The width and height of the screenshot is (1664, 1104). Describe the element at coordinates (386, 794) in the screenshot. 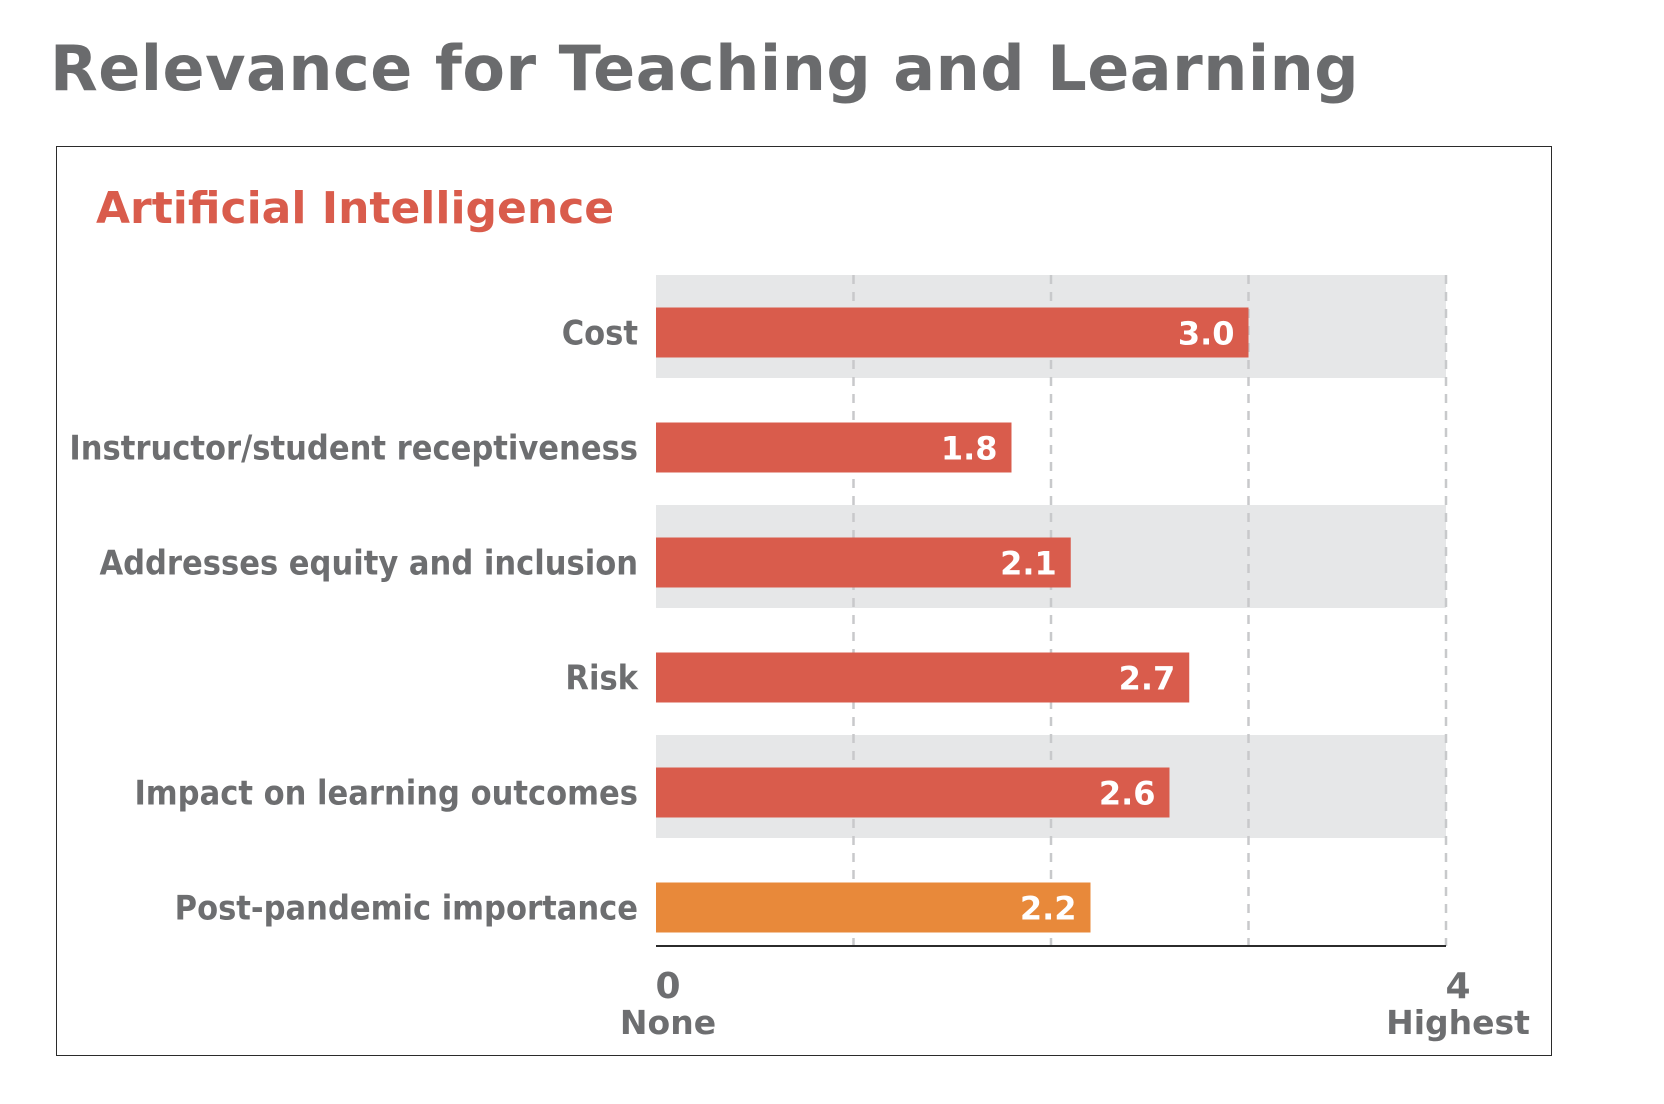

I see `category-label: Impact on learning outcomes` at that location.